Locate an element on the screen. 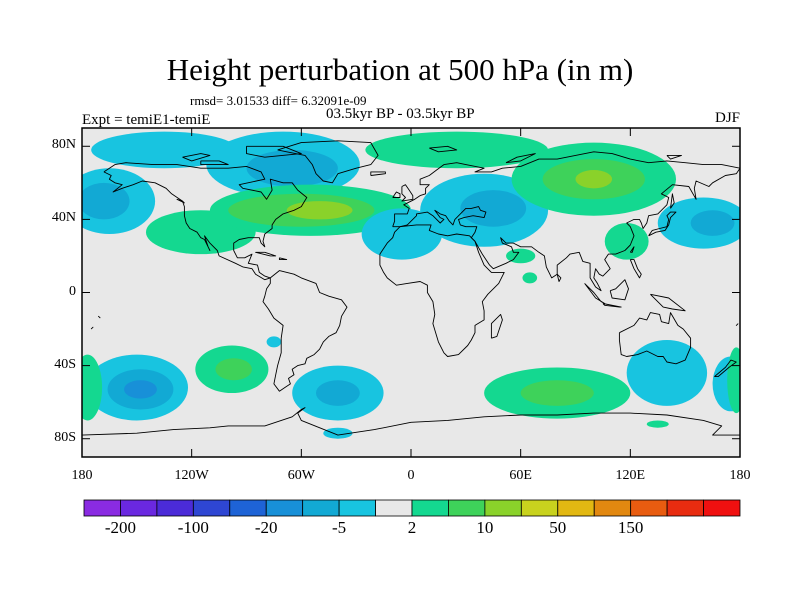  season-label: DJF is located at coordinates (727, 118).